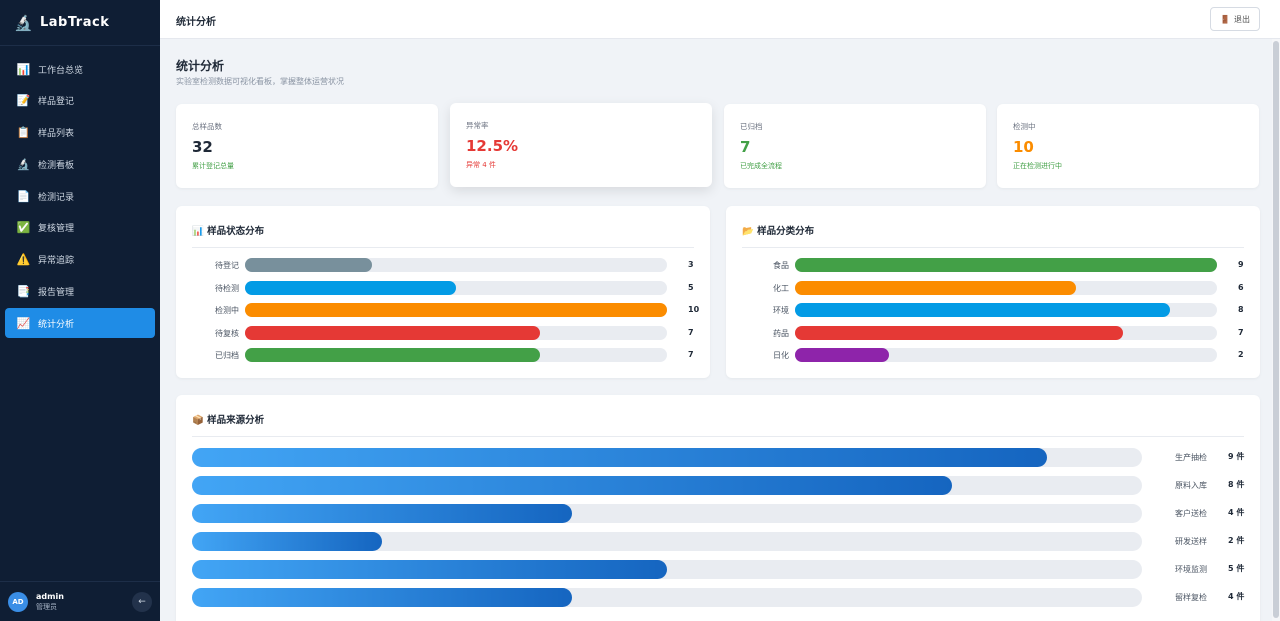  I want to click on sidebar-item-label: 检测记录, so click(56, 197).